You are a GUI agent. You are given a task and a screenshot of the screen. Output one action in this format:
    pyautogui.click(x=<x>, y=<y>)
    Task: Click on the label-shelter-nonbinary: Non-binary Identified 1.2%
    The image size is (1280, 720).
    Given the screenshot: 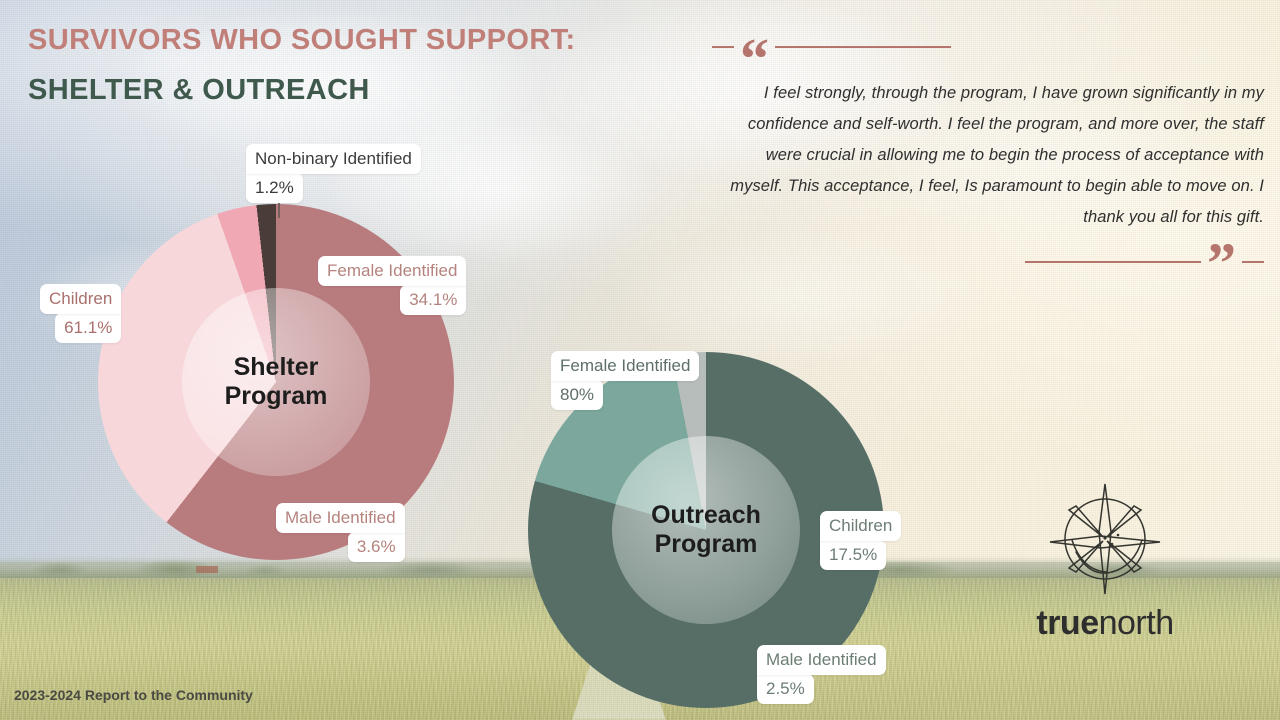 What is the action you would take?
    pyautogui.click(x=333, y=173)
    